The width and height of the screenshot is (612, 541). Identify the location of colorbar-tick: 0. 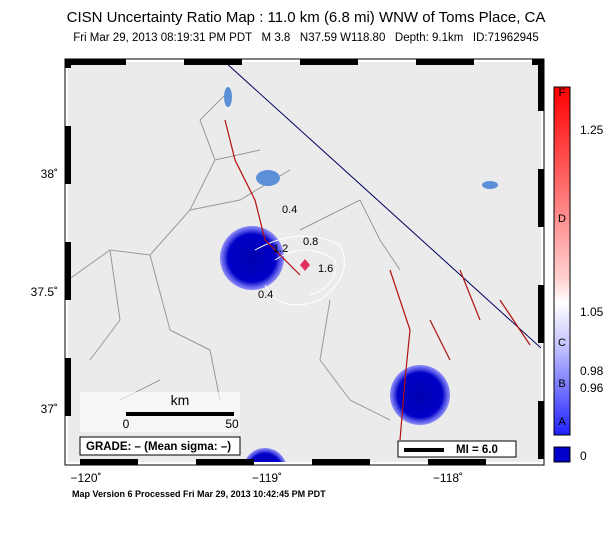
(583, 456).